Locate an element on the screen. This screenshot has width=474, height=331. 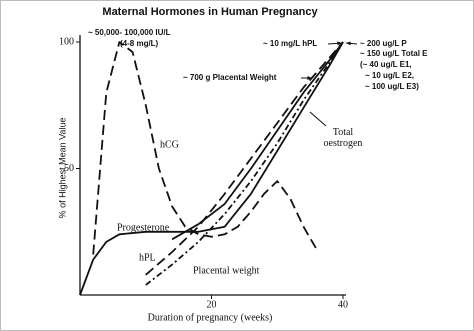
annotation: ~ 10 mg/L hPL is located at coordinates (290, 43).